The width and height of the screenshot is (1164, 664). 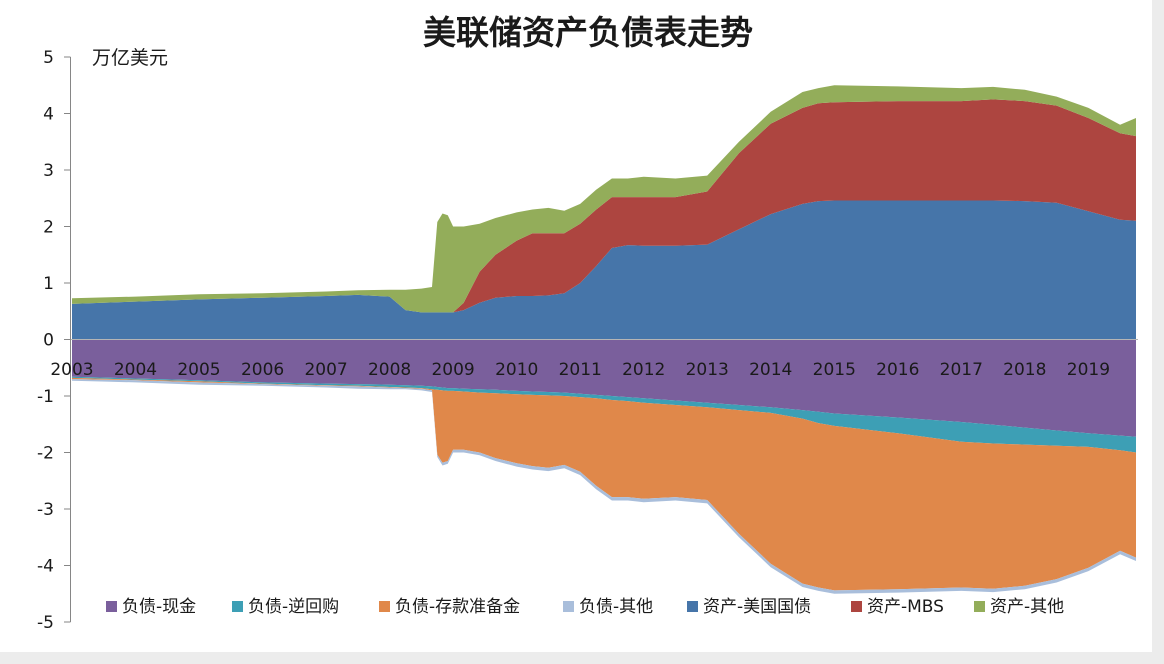 I want to click on legend-label: 资产-其他, so click(x=1027, y=607).